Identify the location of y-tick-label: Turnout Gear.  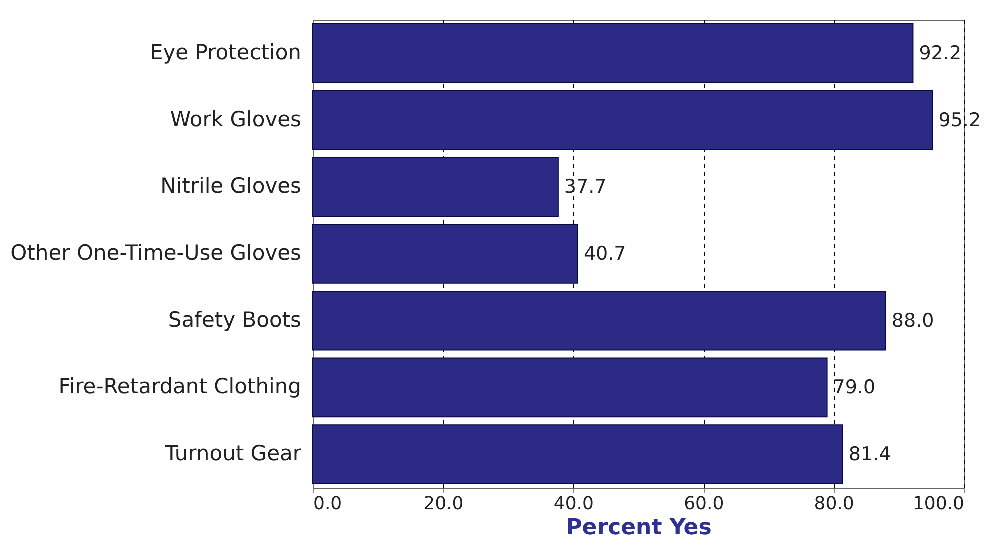
(233, 454).